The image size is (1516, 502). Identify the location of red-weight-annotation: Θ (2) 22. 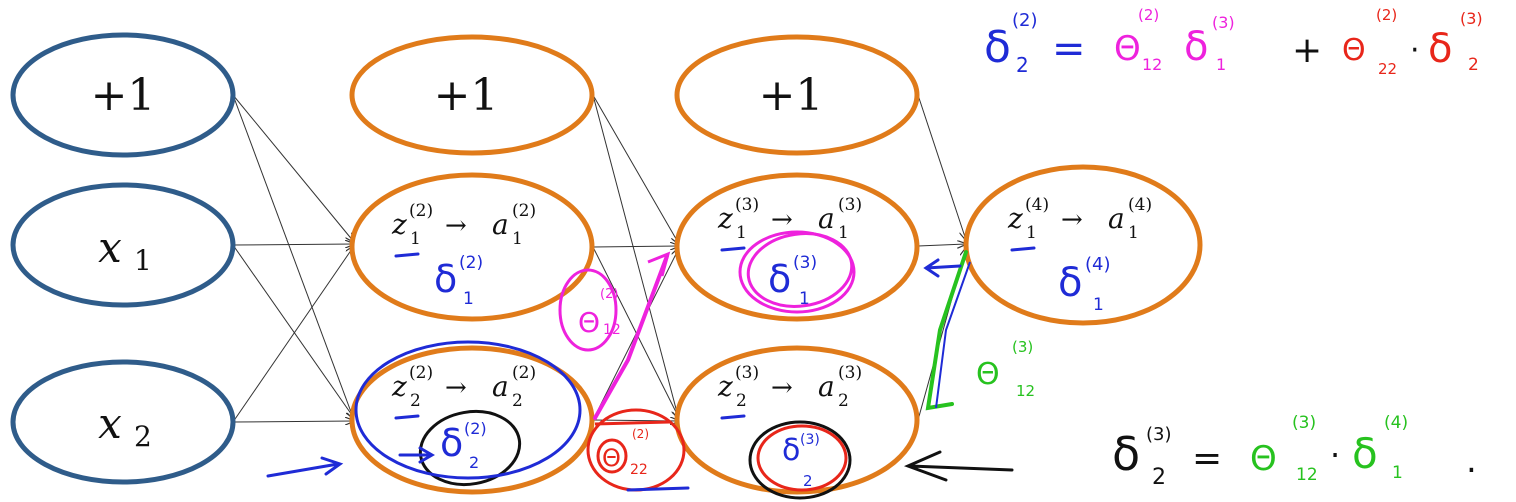
(636, 450).